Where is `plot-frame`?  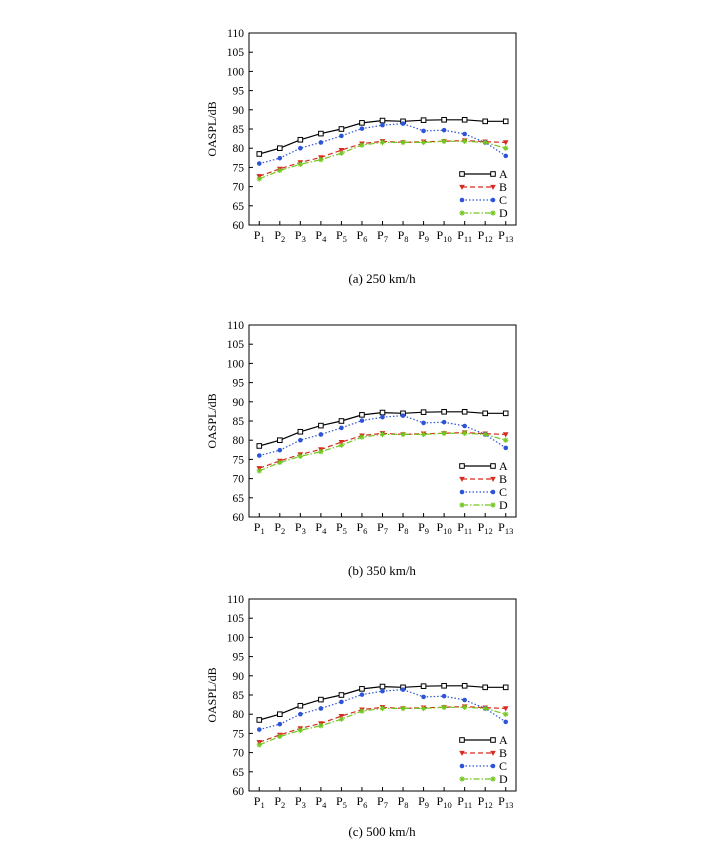 plot-frame is located at coordinates (382, 421).